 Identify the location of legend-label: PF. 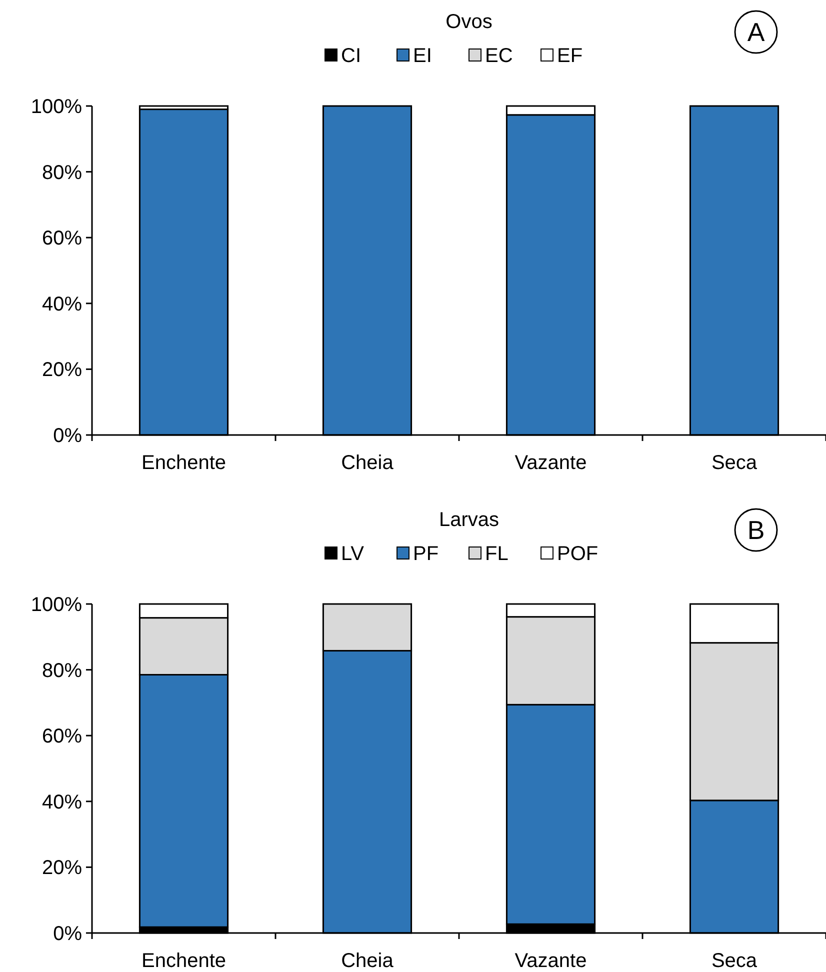
(426, 554).